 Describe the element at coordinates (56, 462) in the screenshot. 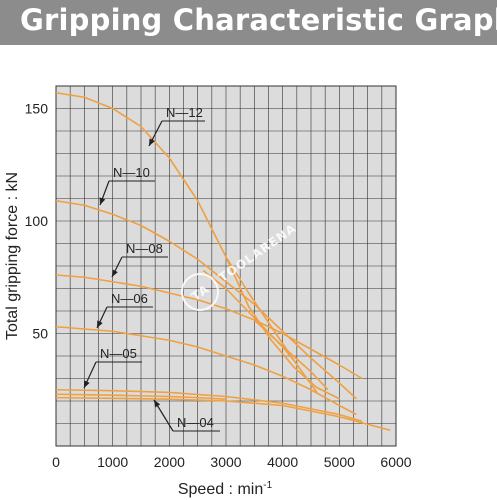

I see `x-tick-label: 0` at that location.